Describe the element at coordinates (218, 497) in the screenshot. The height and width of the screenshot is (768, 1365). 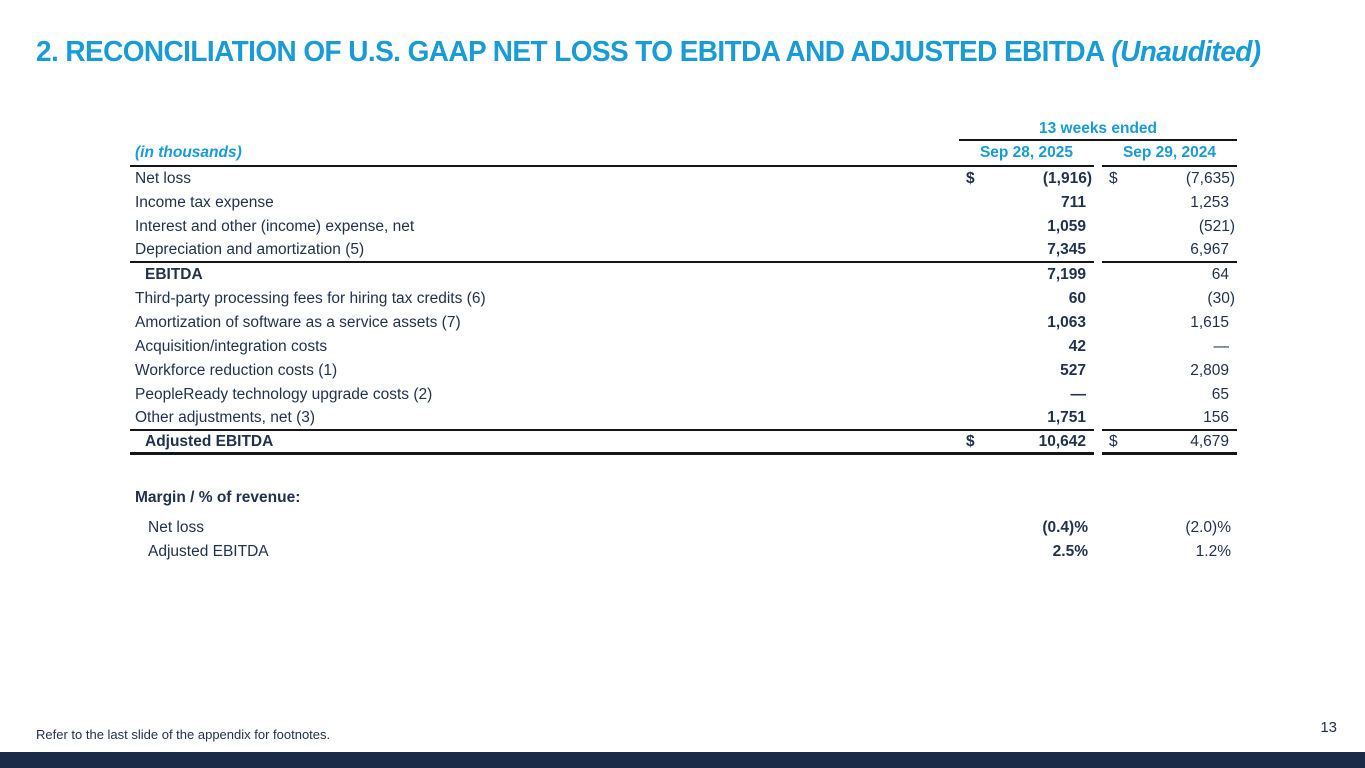
I see `margin-section-header: Margin / % of revenue:` at that location.